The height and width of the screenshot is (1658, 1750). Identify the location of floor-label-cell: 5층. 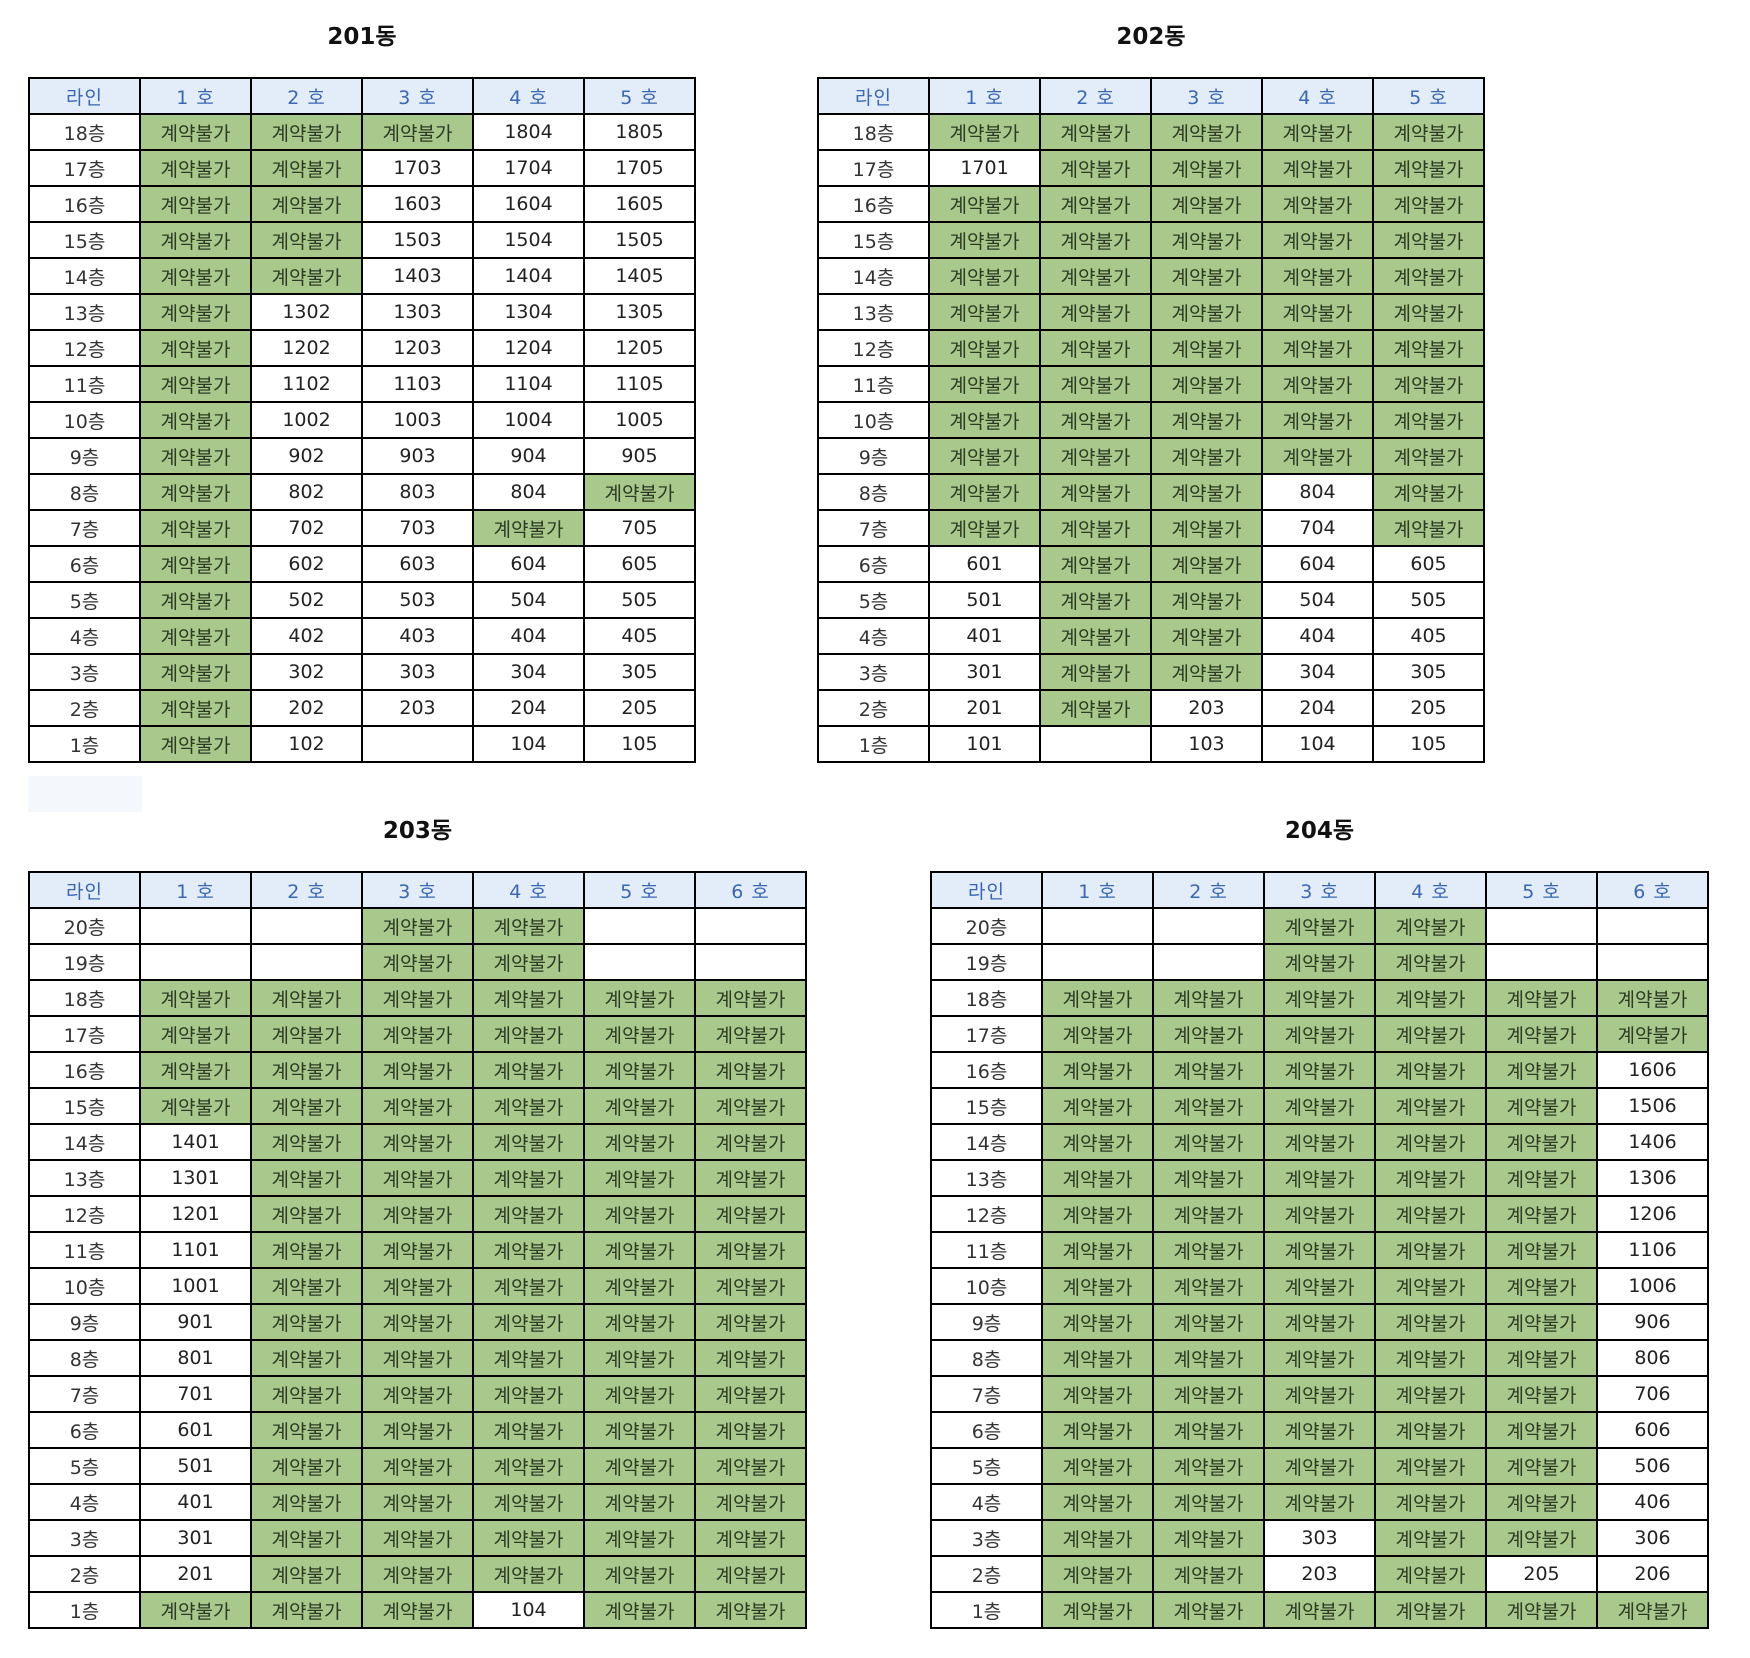
(84, 1466).